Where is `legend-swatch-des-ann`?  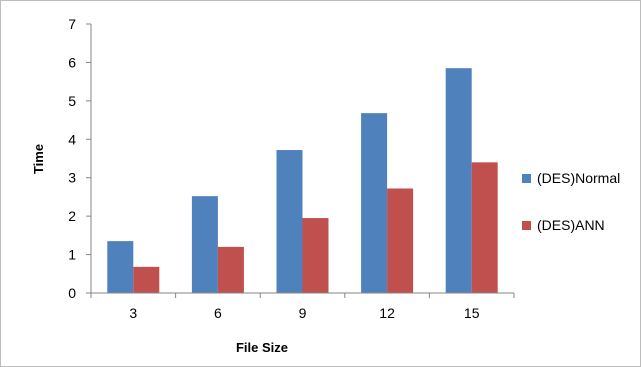 legend-swatch-des-ann is located at coordinates (526, 225).